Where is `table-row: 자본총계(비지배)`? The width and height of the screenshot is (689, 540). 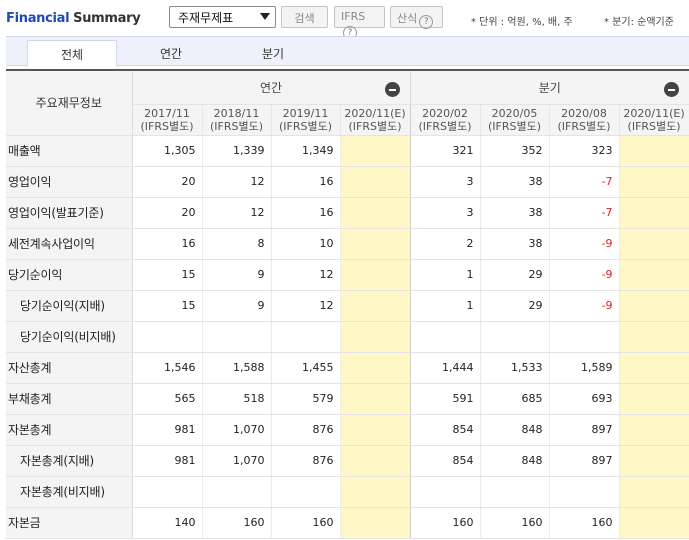
table-row: 자본총계(비지배) is located at coordinates (347, 492).